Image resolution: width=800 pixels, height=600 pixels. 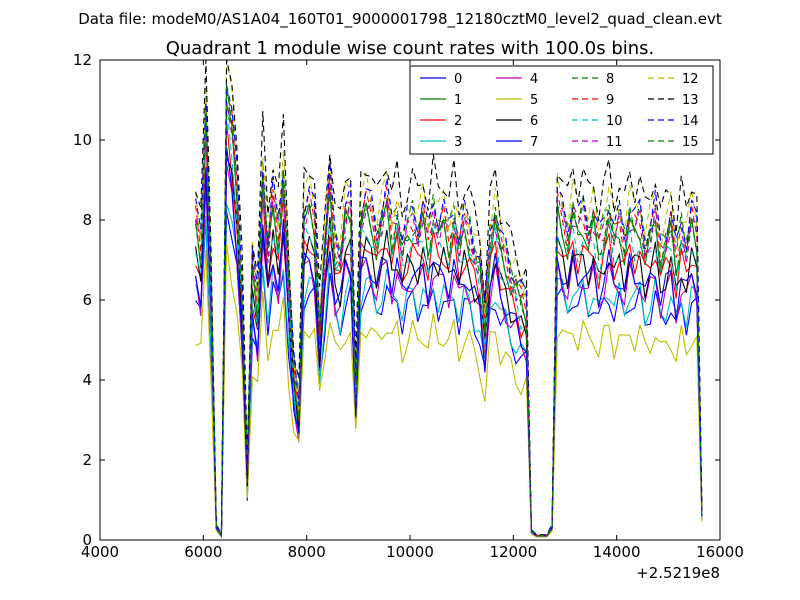 What do you see at coordinates (87, 220) in the screenshot?
I see `y-tick-label: 8` at bounding box center [87, 220].